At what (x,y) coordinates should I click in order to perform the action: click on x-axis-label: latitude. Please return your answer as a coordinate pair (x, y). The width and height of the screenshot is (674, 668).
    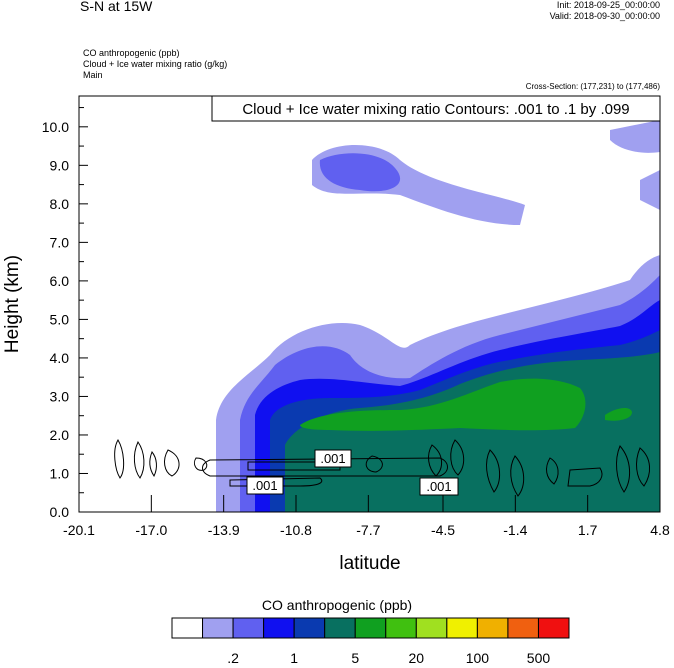
    Looking at the image, I should click on (369, 563).